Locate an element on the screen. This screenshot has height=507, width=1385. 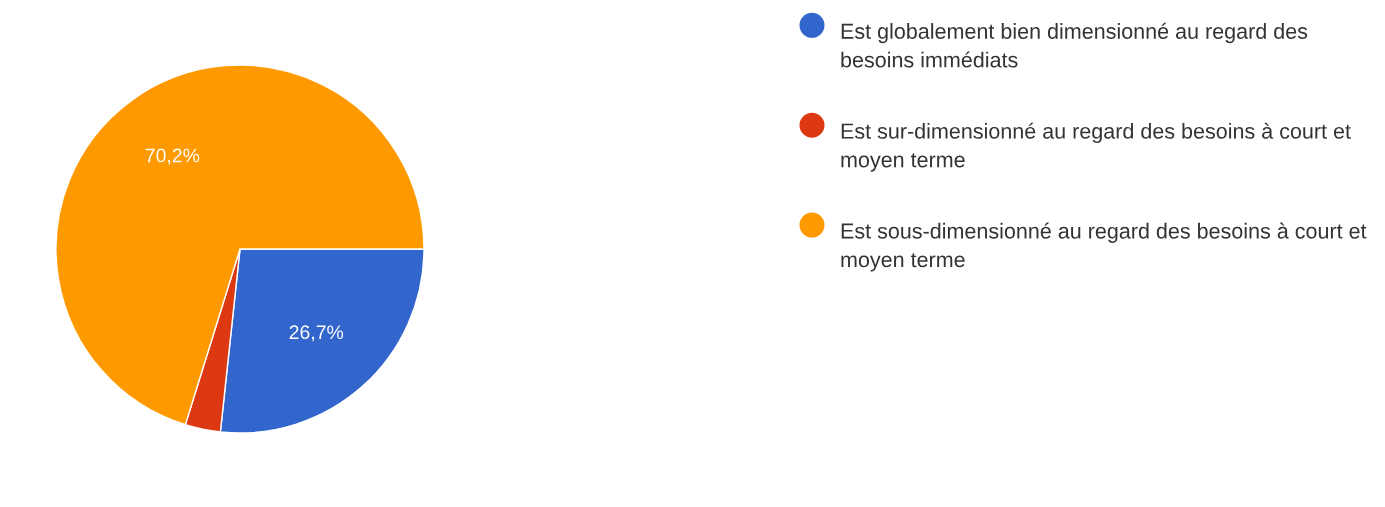
data-label: 26,7% is located at coordinates (316, 333).